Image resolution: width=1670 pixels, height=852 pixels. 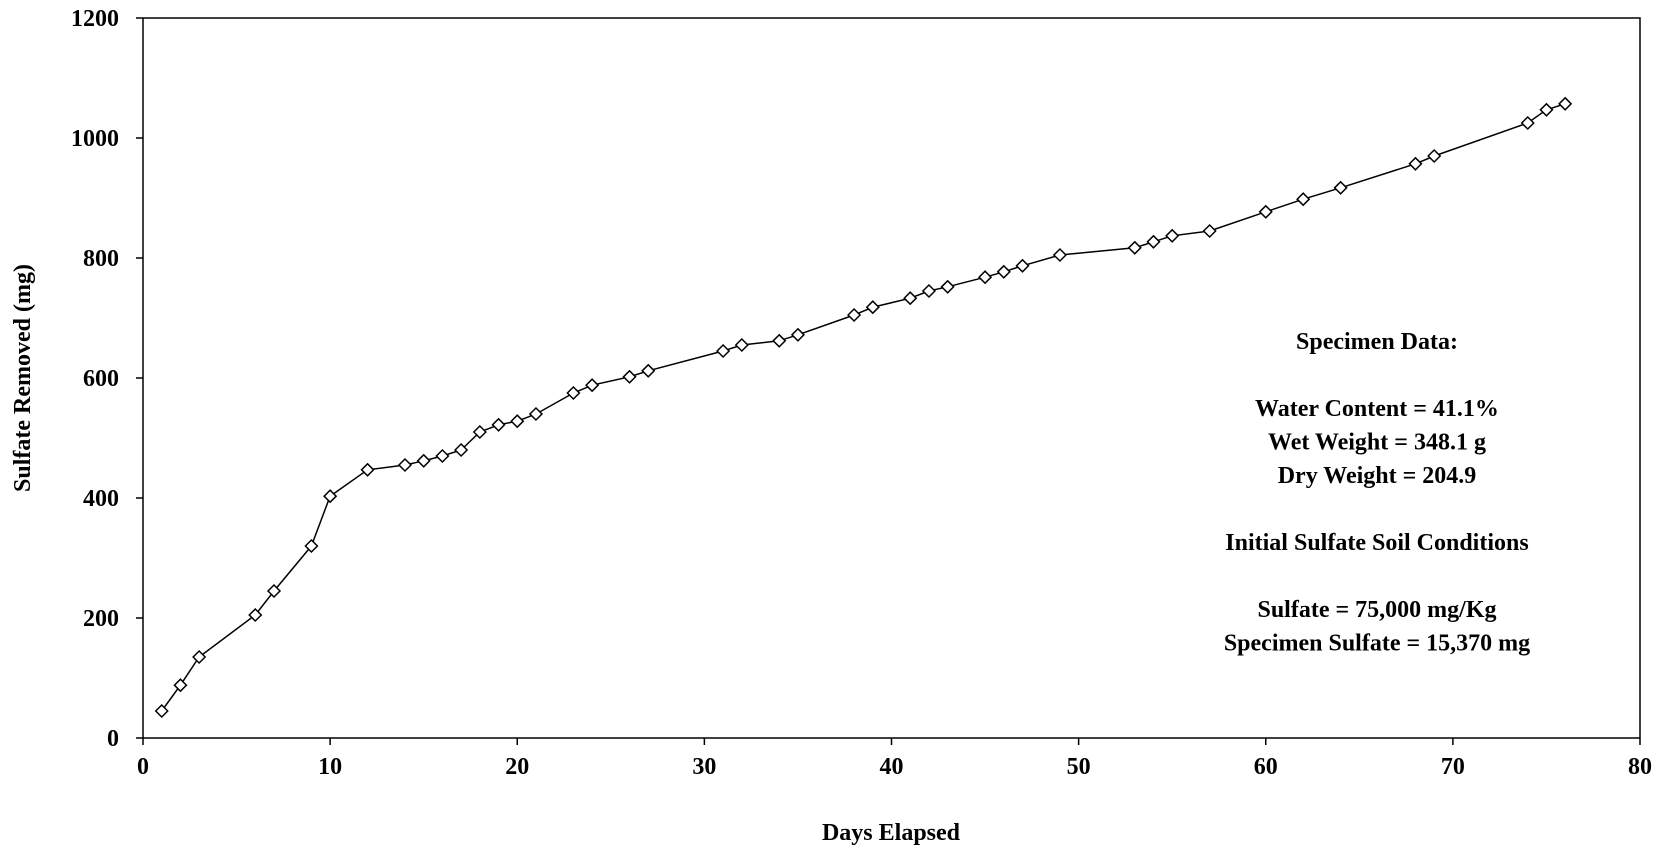 I want to click on annotation-line: Specimen Sulfate = 15,370 mg, so click(x=1377, y=644).